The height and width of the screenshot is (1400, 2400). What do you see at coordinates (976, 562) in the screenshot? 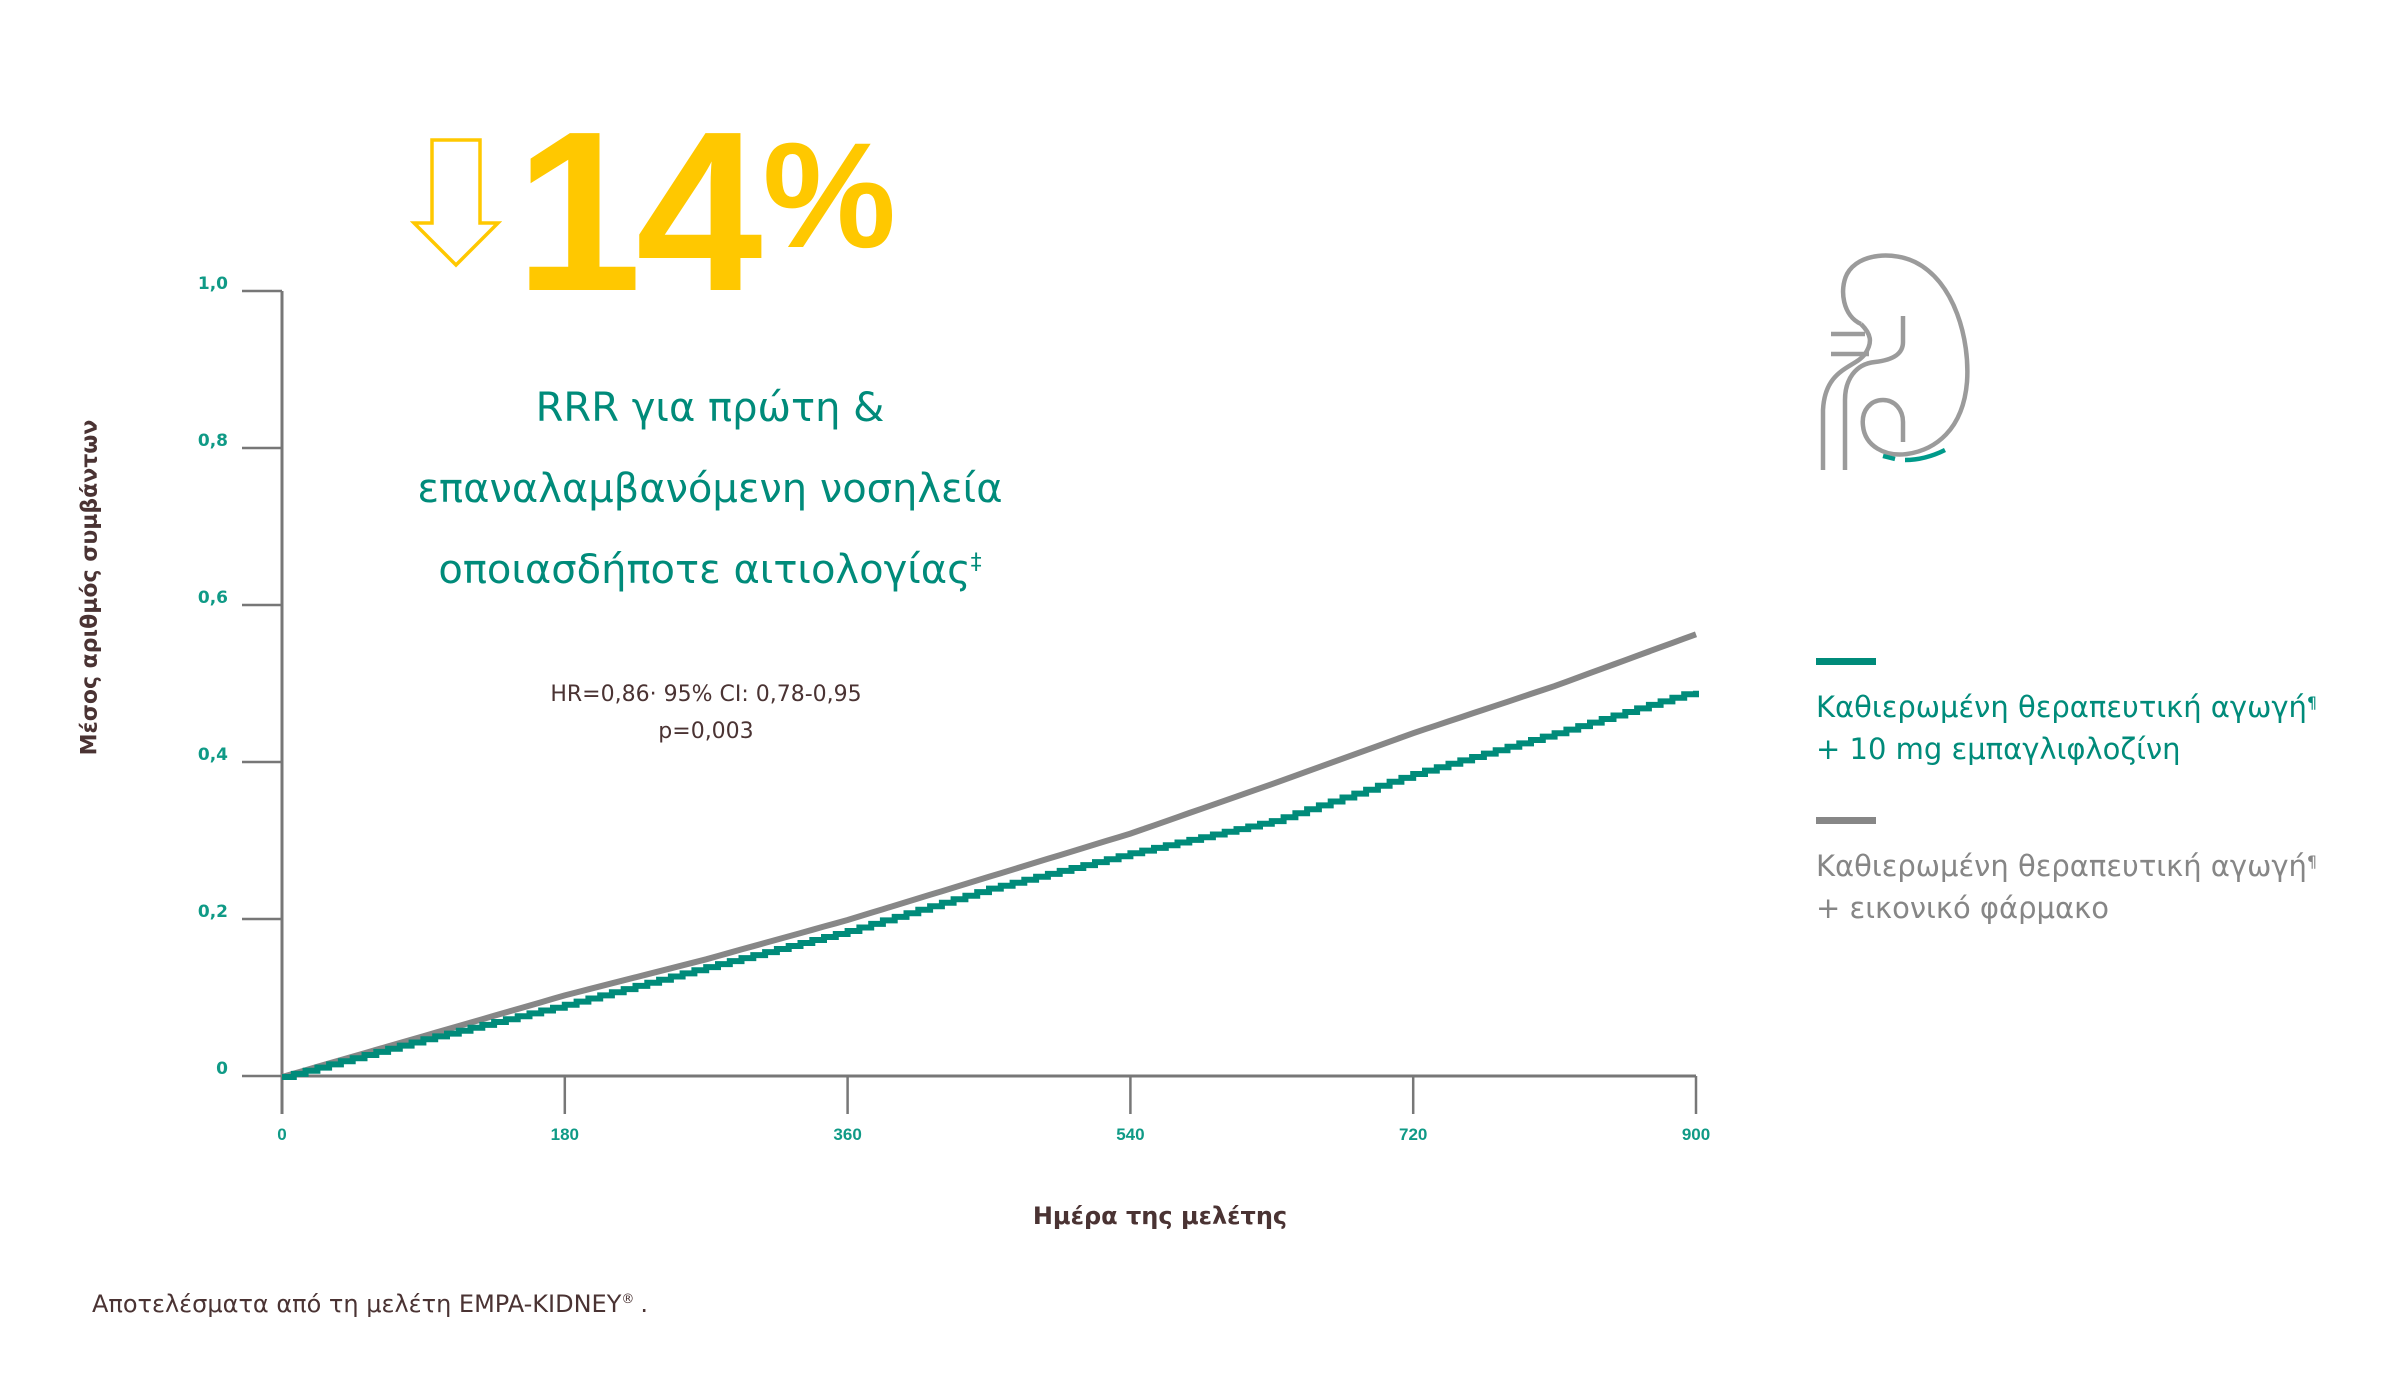
I see `double-dagger-footnote: ‡` at bounding box center [976, 562].